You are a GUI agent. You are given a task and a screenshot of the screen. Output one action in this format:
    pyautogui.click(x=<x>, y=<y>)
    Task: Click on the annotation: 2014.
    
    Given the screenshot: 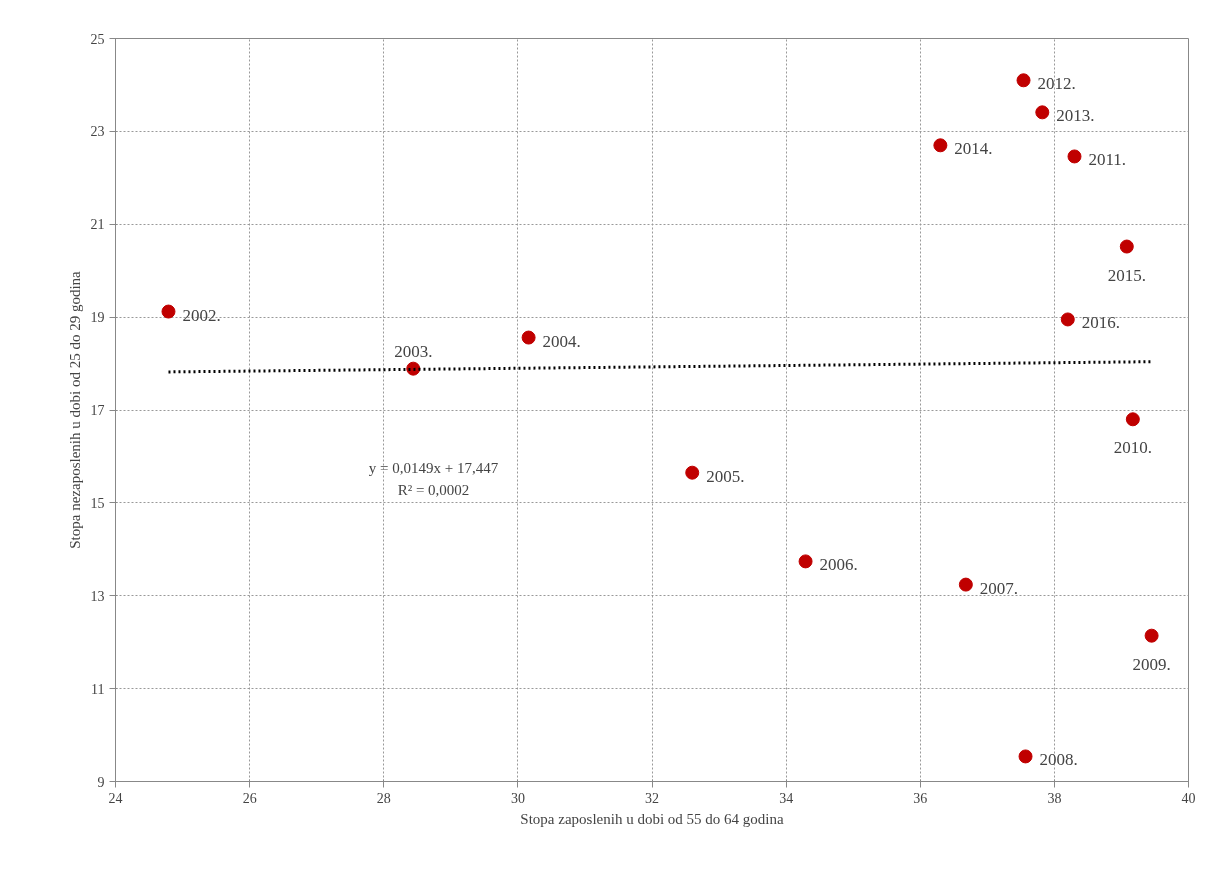 What is the action you would take?
    pyautogui.click(x=973, y=149)
    